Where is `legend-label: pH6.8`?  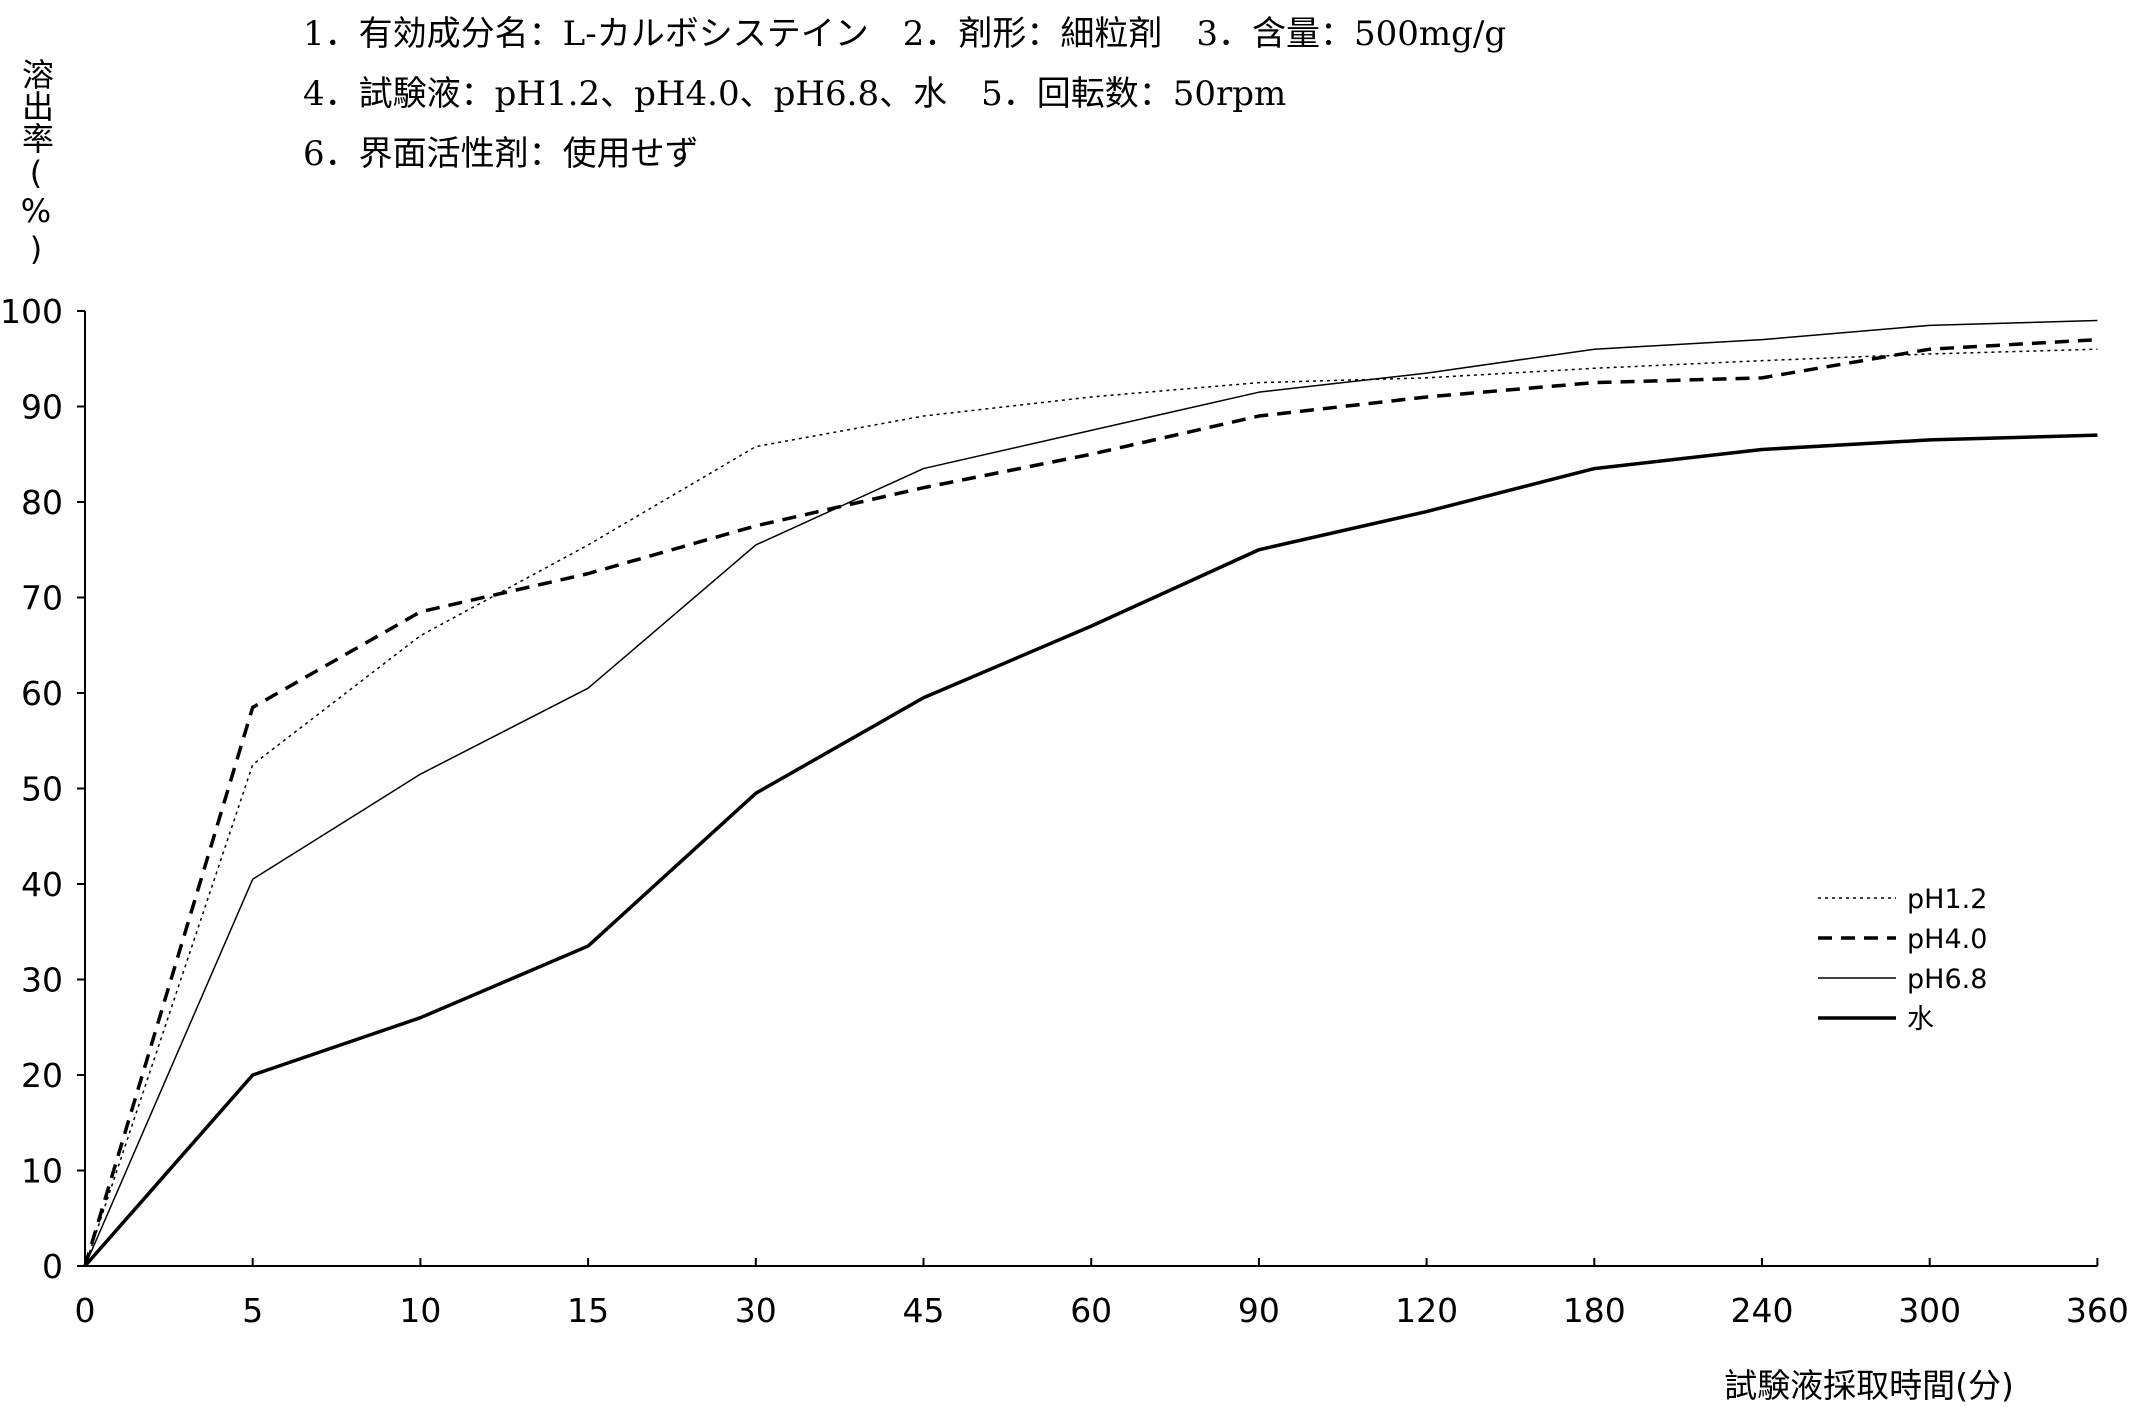
legend-label: pH6.8 is located at coordinates (1947, 979).